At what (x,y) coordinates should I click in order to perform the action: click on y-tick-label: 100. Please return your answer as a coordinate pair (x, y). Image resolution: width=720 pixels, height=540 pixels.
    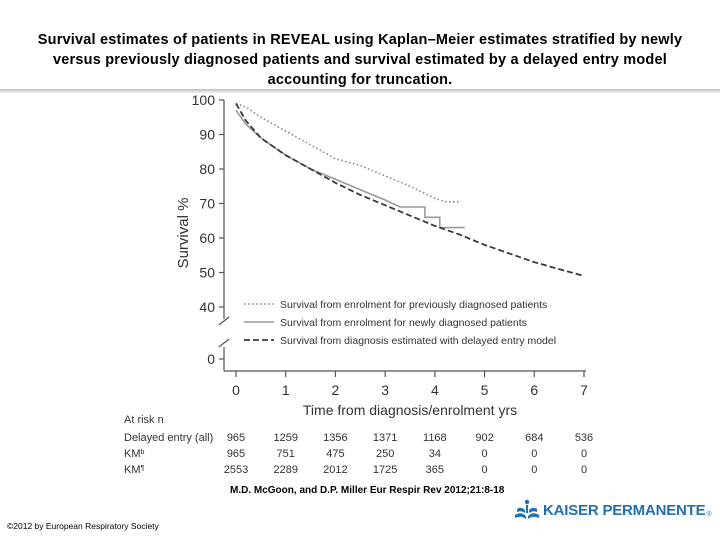
    Looking at the image, I should click on (204, 100).